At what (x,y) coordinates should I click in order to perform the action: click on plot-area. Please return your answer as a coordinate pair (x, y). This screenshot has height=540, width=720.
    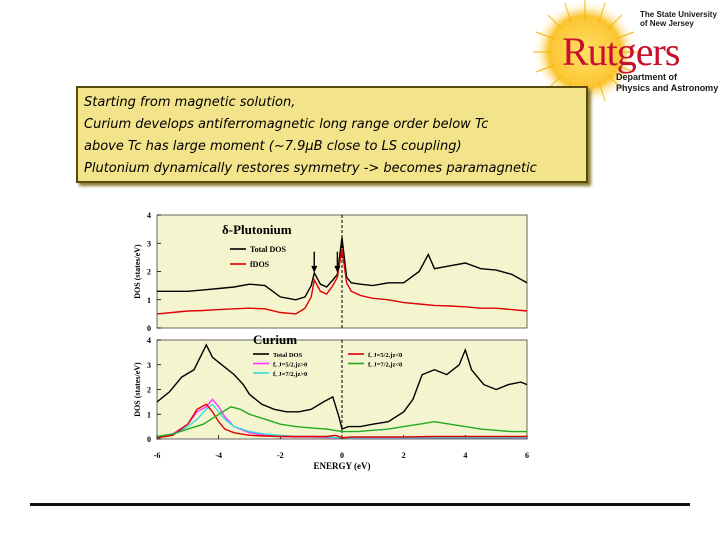
    Looking at the image, I should click on (342, 389).